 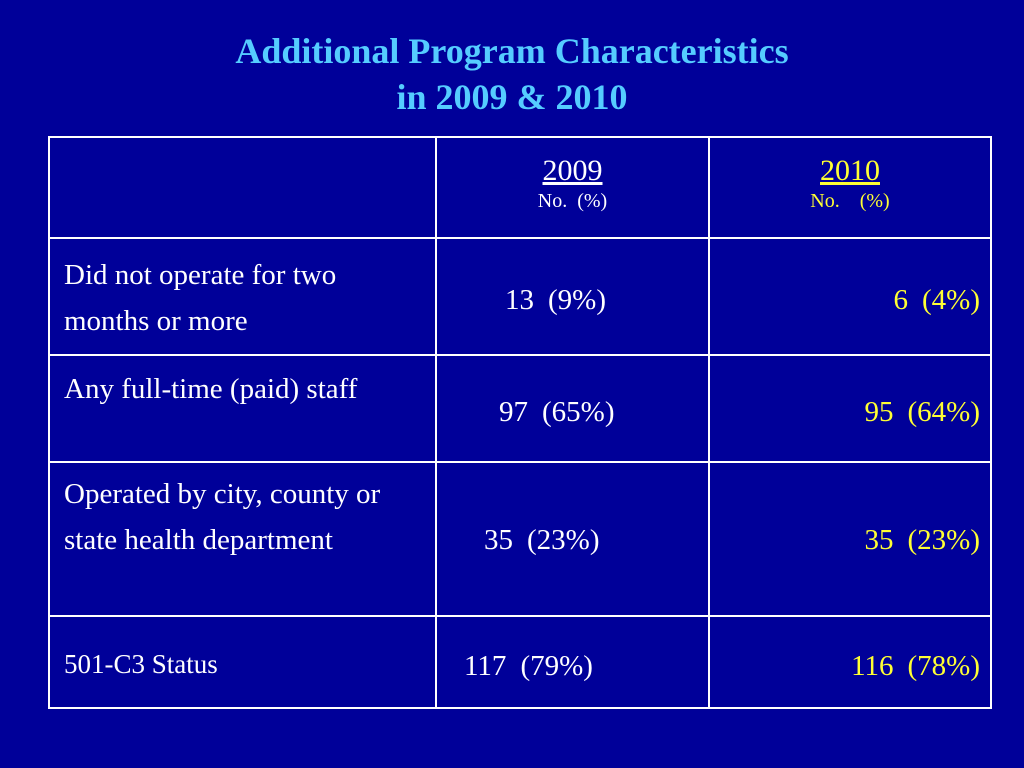 I want to click on header-2009: 2009 No. (%), so click(x=572, y=184).